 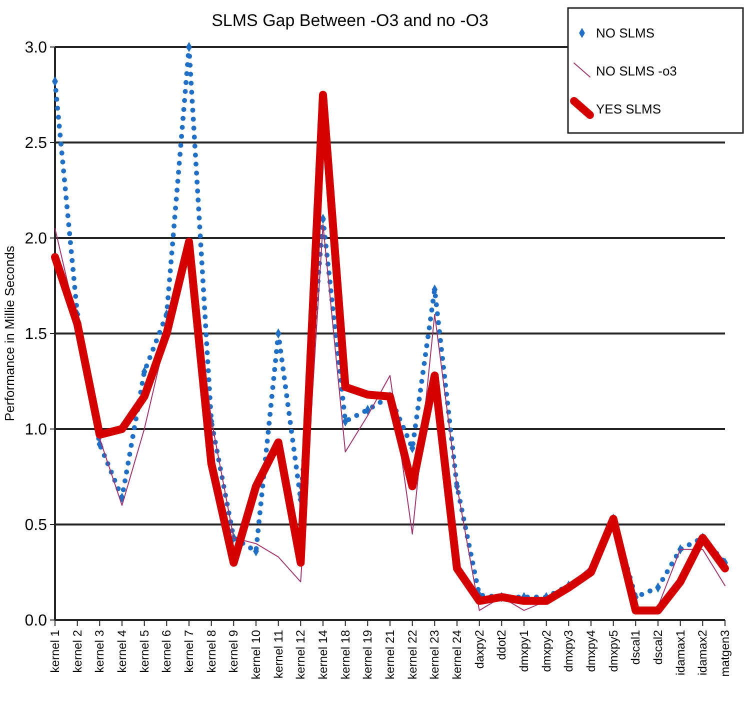 I want to click on x-tick-label: dmxpy3, so click(x=569, y=651).